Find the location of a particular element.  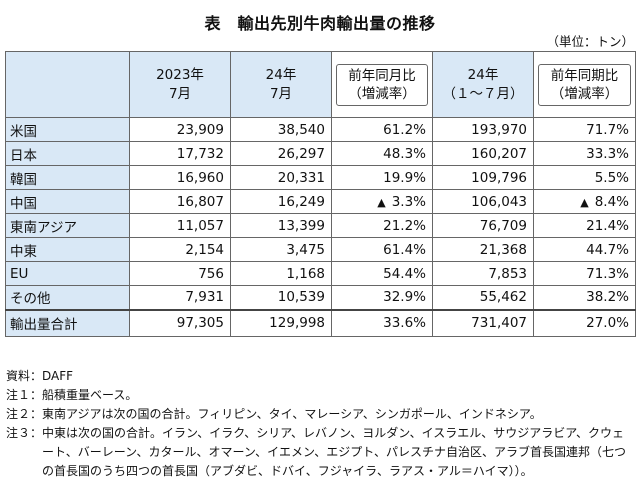

cell-yoy-period-value: 8.4% is located at coordinates (611, 201).